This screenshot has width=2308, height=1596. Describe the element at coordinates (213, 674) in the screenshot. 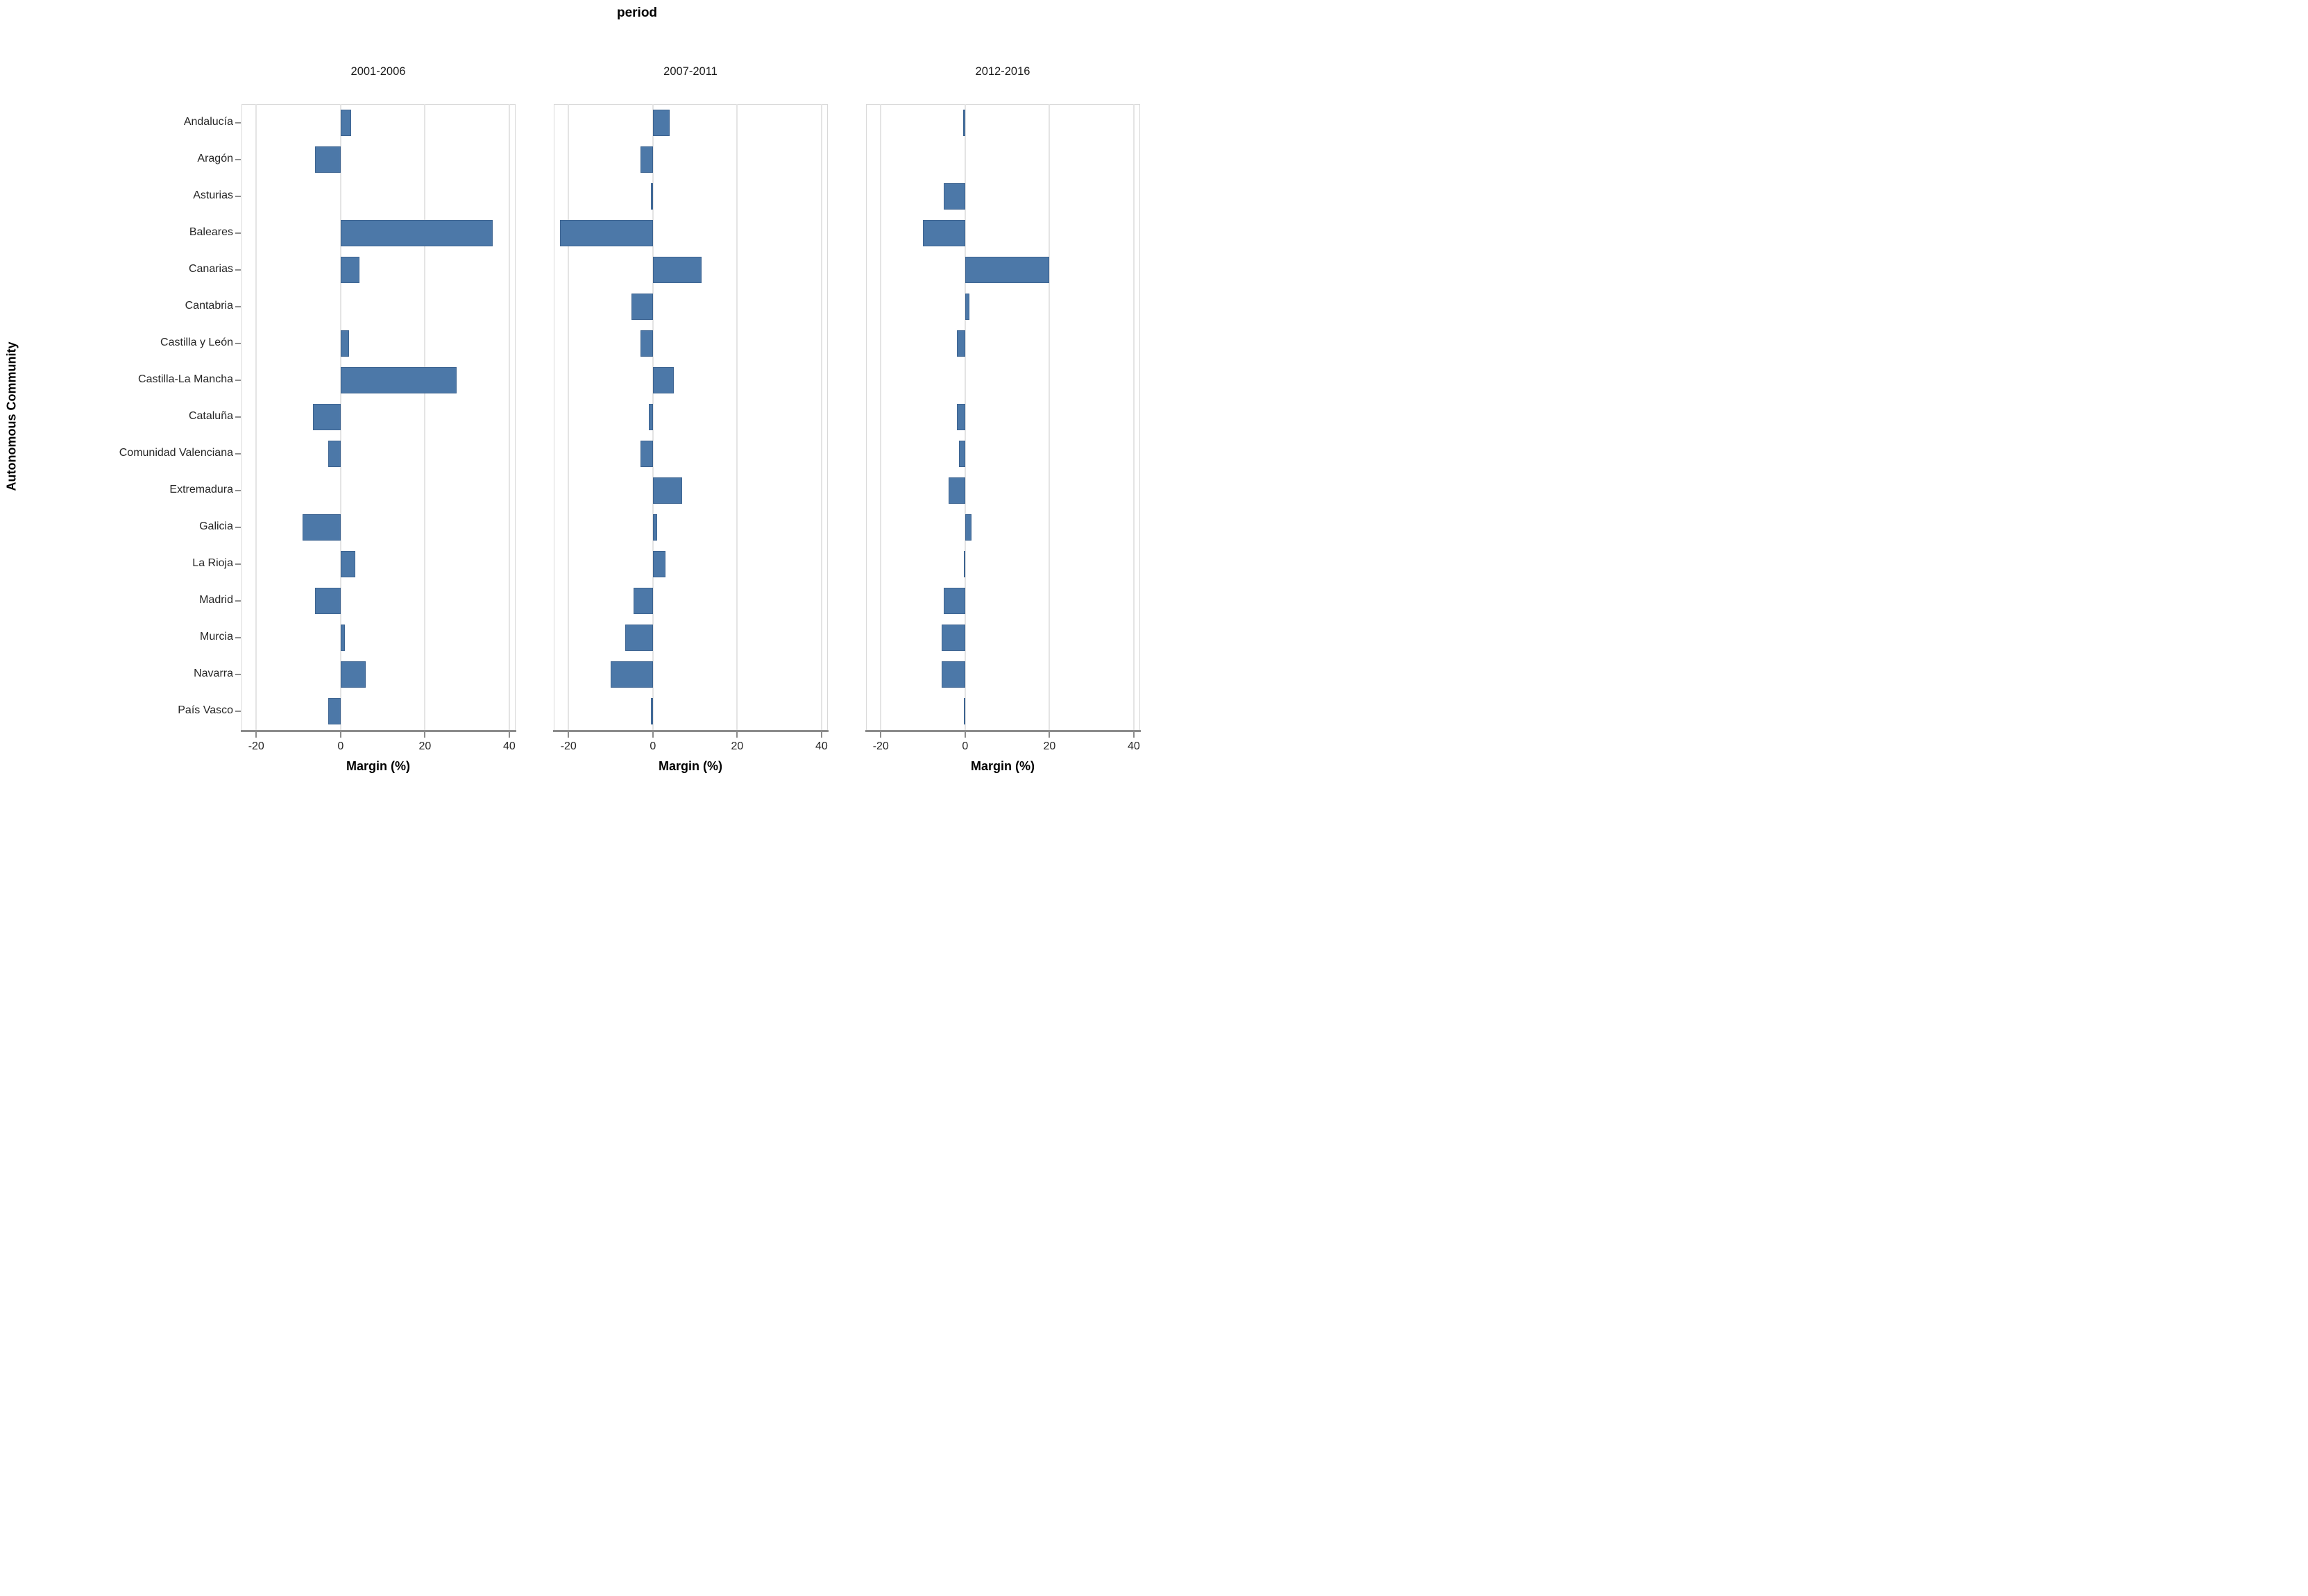

I see `category-label: Navarra` at that location.